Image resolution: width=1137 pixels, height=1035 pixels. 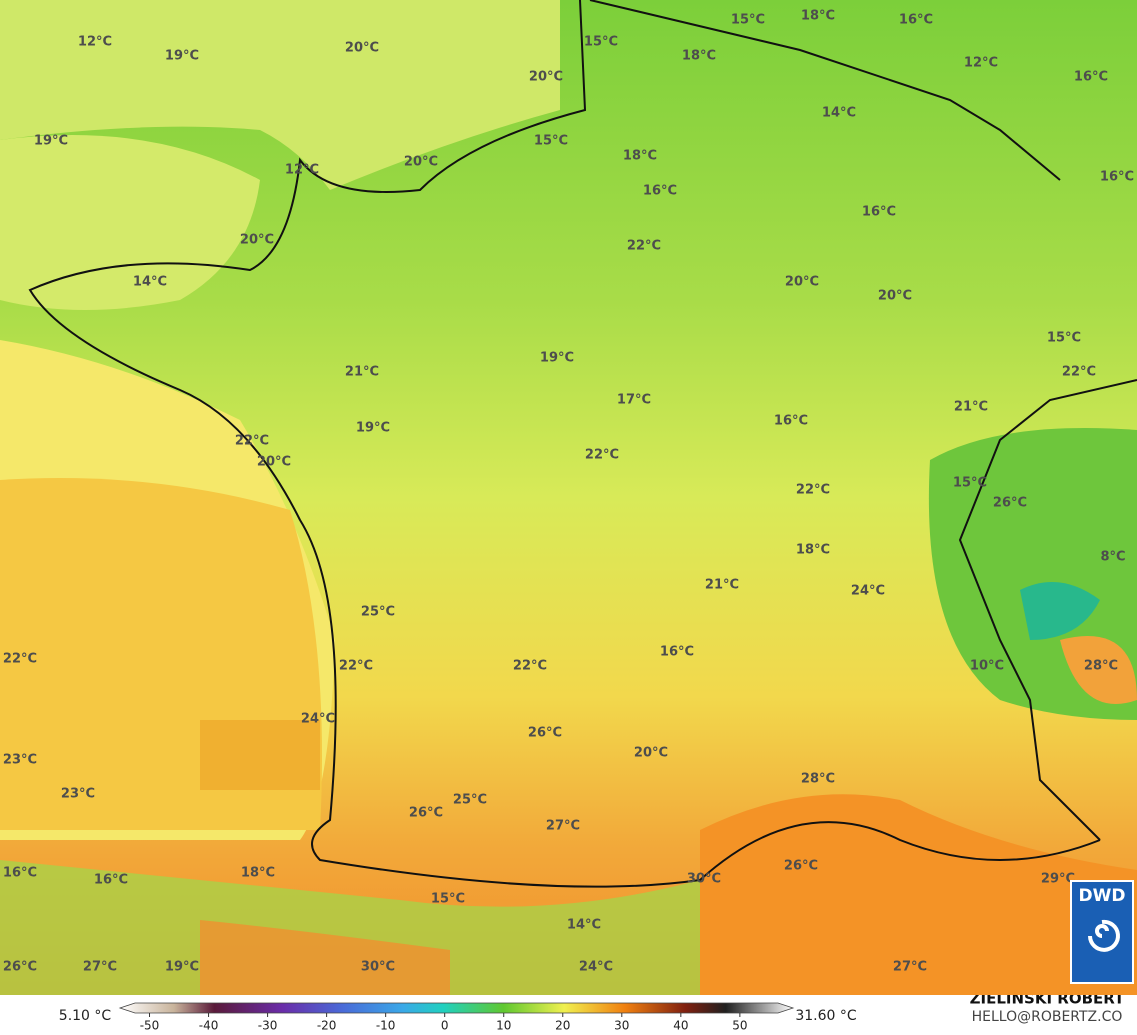 What do you see at coordinates (634, 400) in the screenshot?
I see `temperature-label: 17°C` at bounding box center [634, 400].